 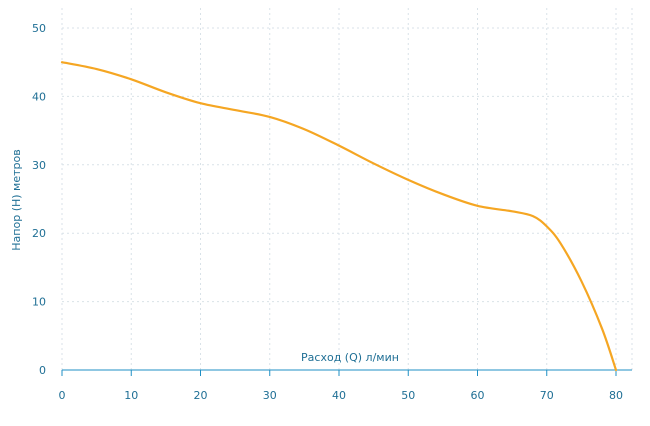 I want to click on y-tick-label: 10, so click(x=39, y=302).